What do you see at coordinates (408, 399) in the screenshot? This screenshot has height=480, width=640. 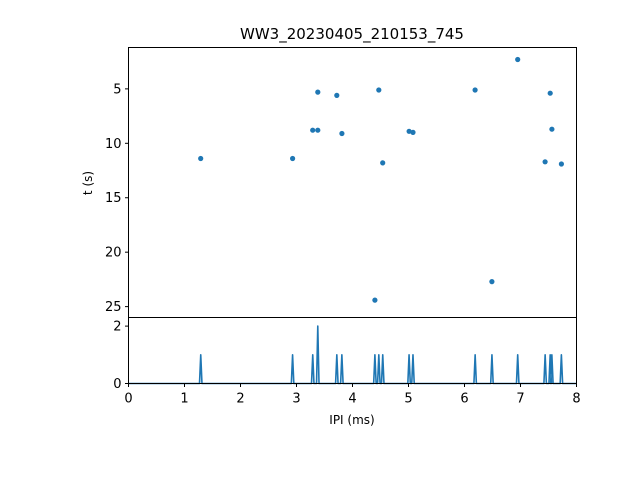 I see `x-tick-label-5: 5` at bounding box center [408, 399].